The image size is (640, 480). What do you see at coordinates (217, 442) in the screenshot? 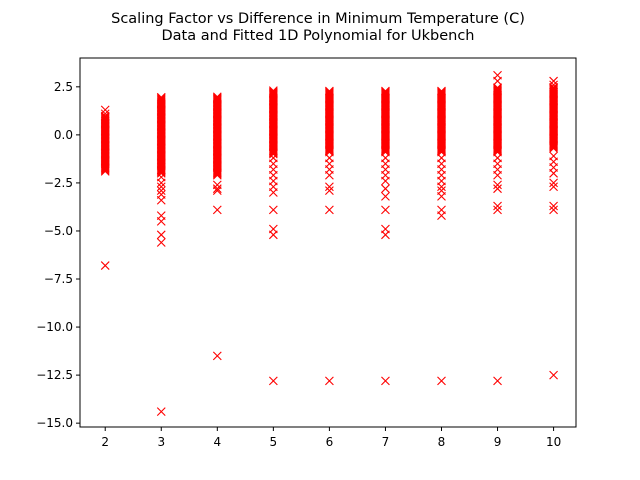
I see `x-tick-label: 4` at bounding box center [217, 442].